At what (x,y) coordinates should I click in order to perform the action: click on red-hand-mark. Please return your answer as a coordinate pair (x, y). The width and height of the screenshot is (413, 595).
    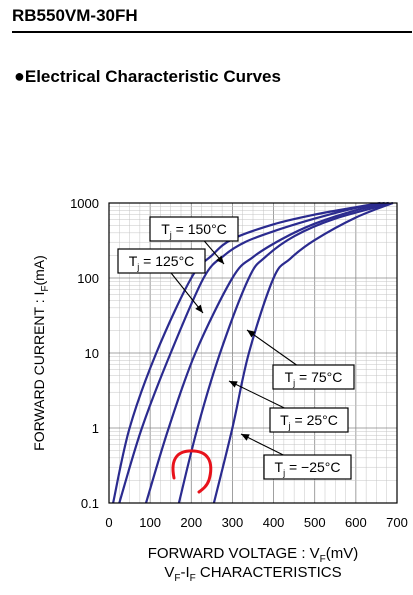
    Looking at the image, I should click on (192, 471).